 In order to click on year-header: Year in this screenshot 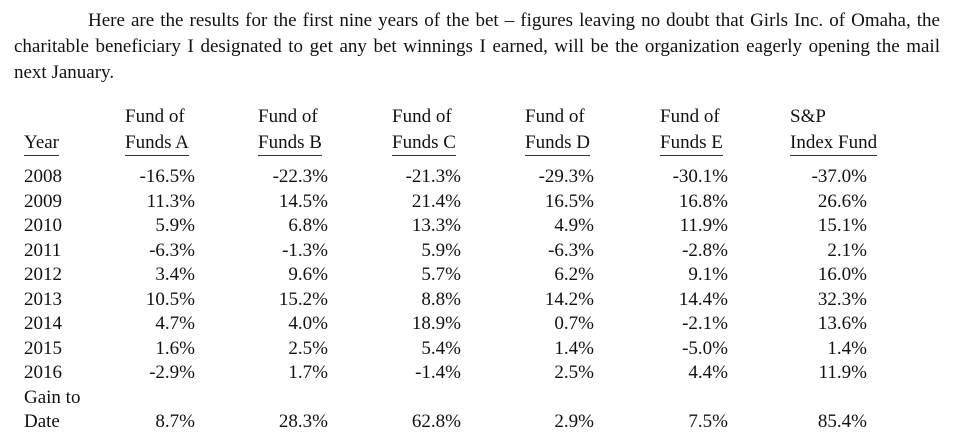, I will do `click(42, 144)`.